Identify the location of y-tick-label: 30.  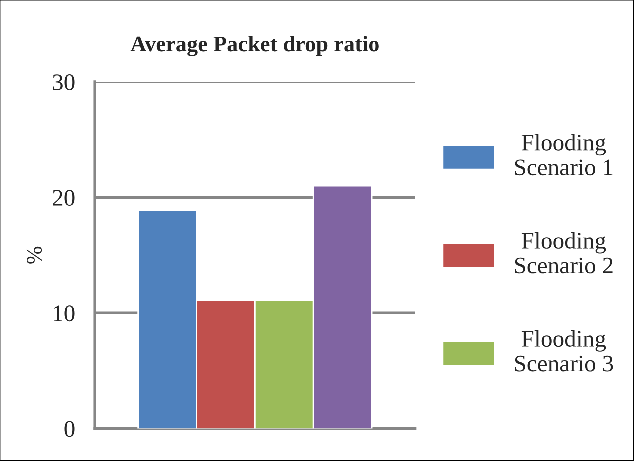
(64, 82).